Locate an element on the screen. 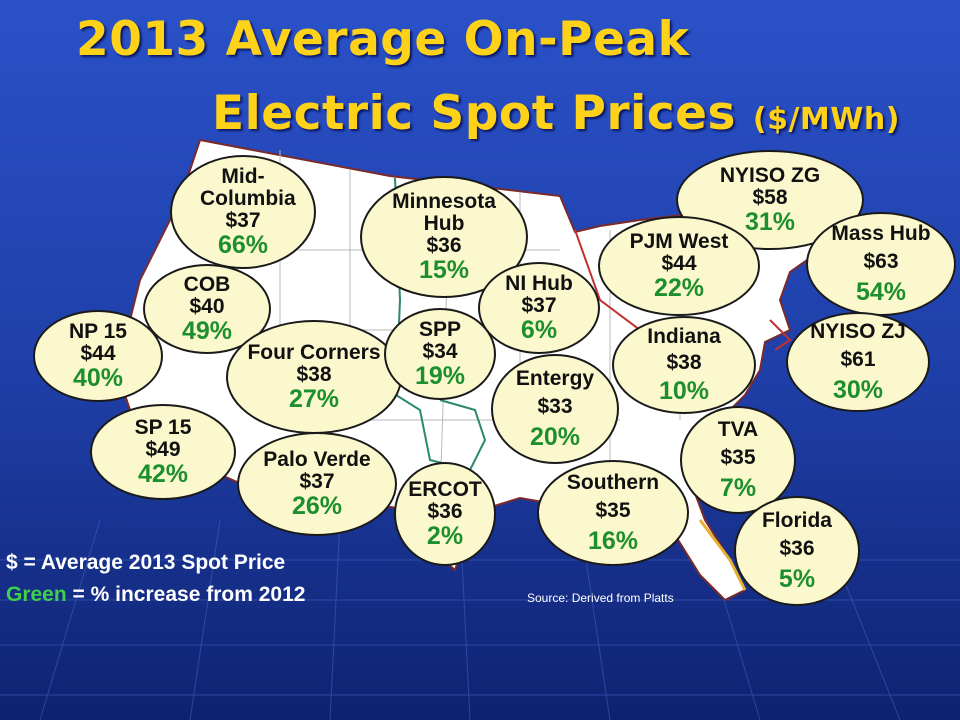 Image resolution: width=960 pixels, height=720 pixels. source-note: Source: Derived from Platts is located at coordinates (600, 598).